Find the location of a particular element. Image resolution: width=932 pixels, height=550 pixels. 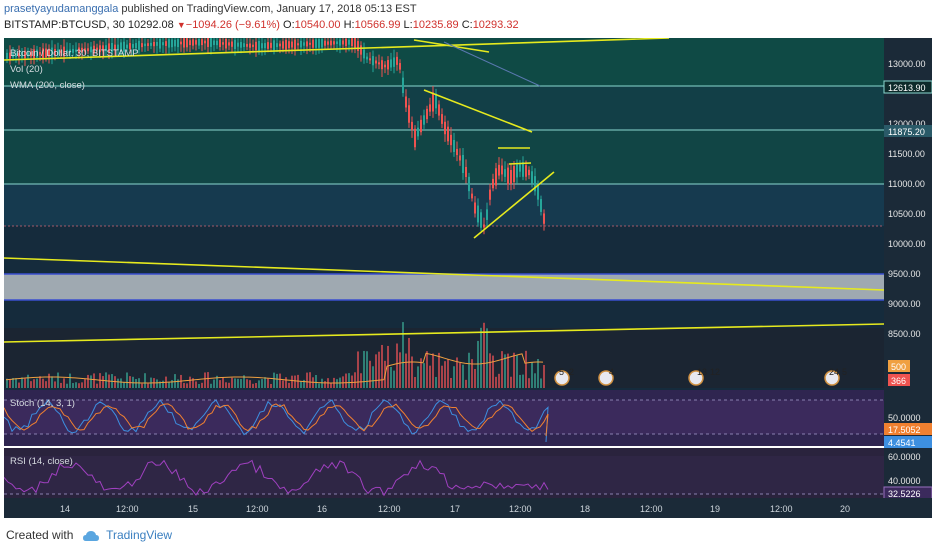

price-change: −1094.26 (−9.61%) is located at coordinates (232, 25).